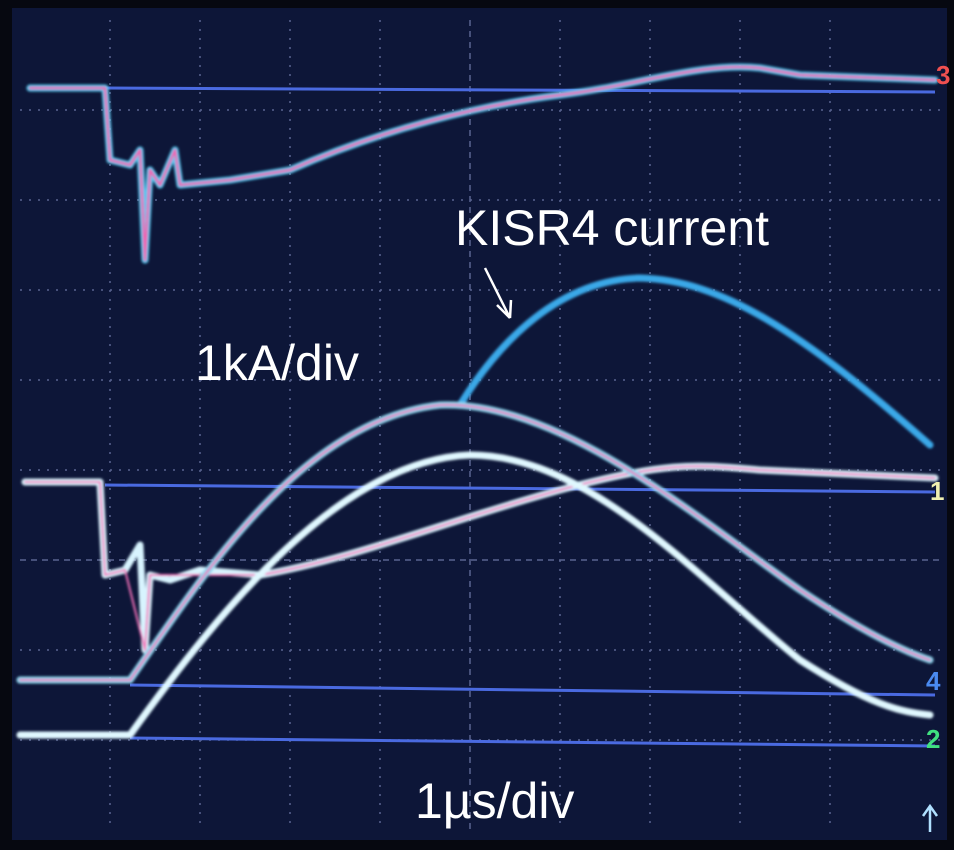 Image resolution: width=954 pixels, height=850 pixels. I want to click on arrow, so click(498, 293).